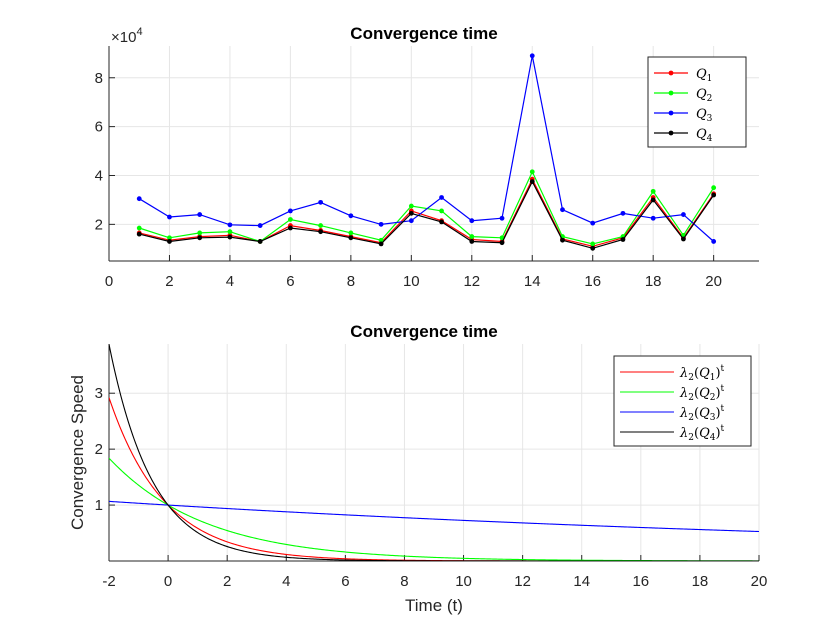  Describe the element at coordinates (653, 281) in the screenshot. I see `chart1-x-tick-label: 18` at that location.